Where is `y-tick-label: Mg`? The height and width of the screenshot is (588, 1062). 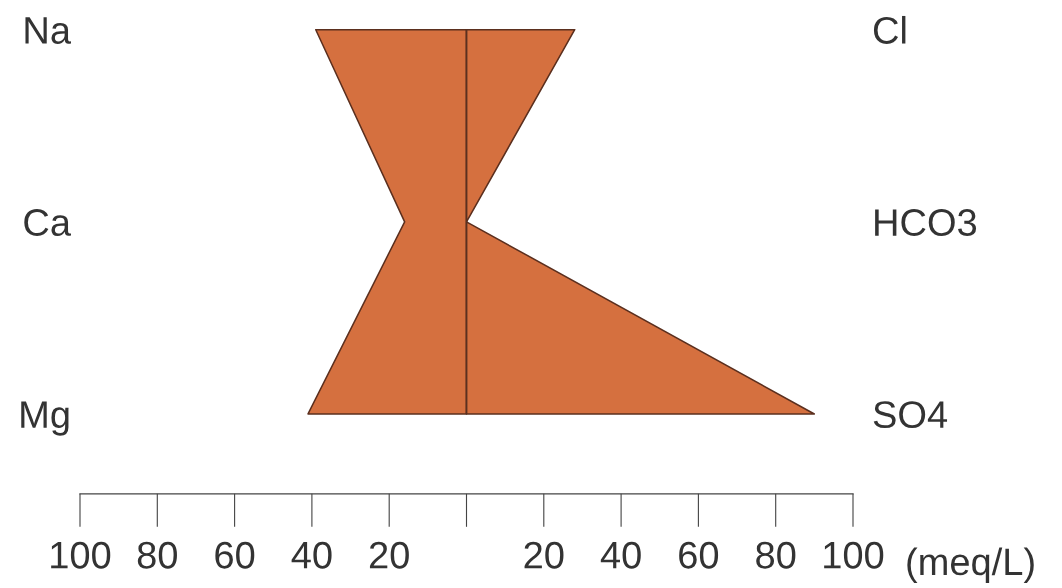
y-tick-label: Mg is located at coordinates (45, 418).